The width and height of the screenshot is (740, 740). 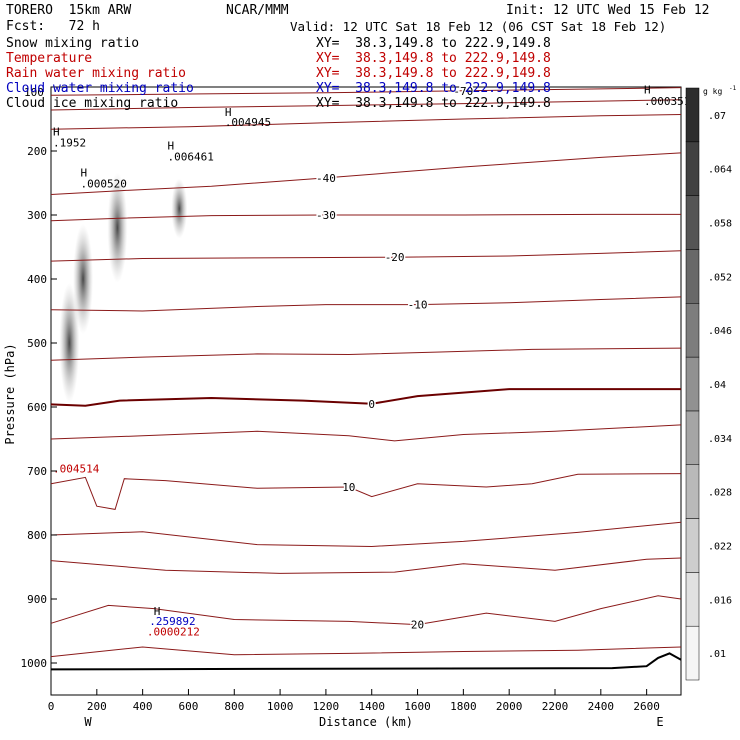 What do you see at coordinates (733, 88) in the screenshot?
I see `colorbar-unit-exp: -1` at bounding box center [733, 88].